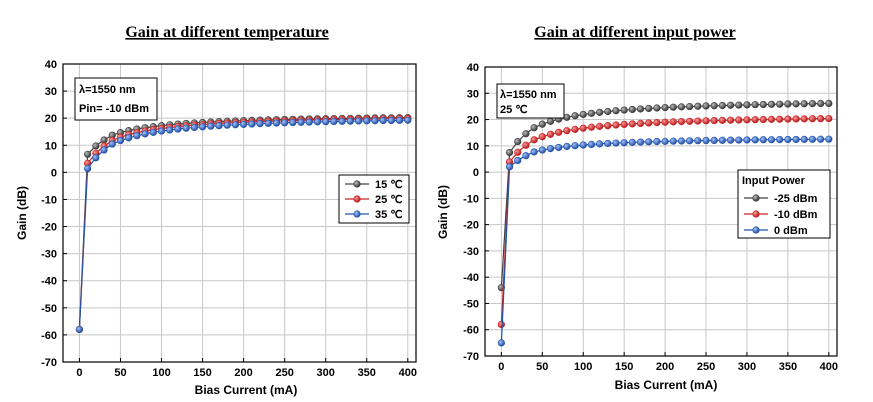  I want to click on y-tick-label: -50, so click(49, 309).